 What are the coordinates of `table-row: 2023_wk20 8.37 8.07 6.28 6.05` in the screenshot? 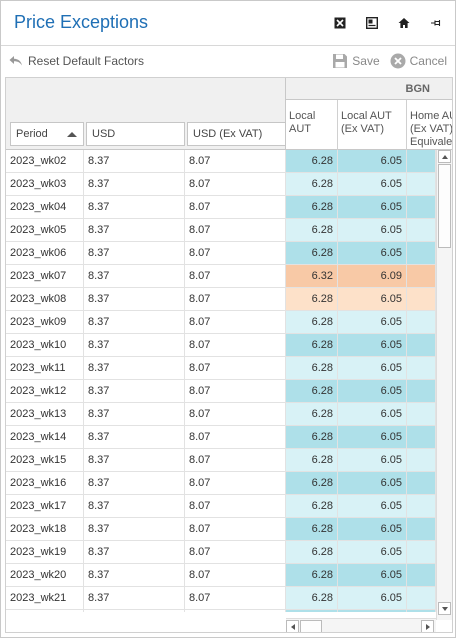 It's located at (221, 575).